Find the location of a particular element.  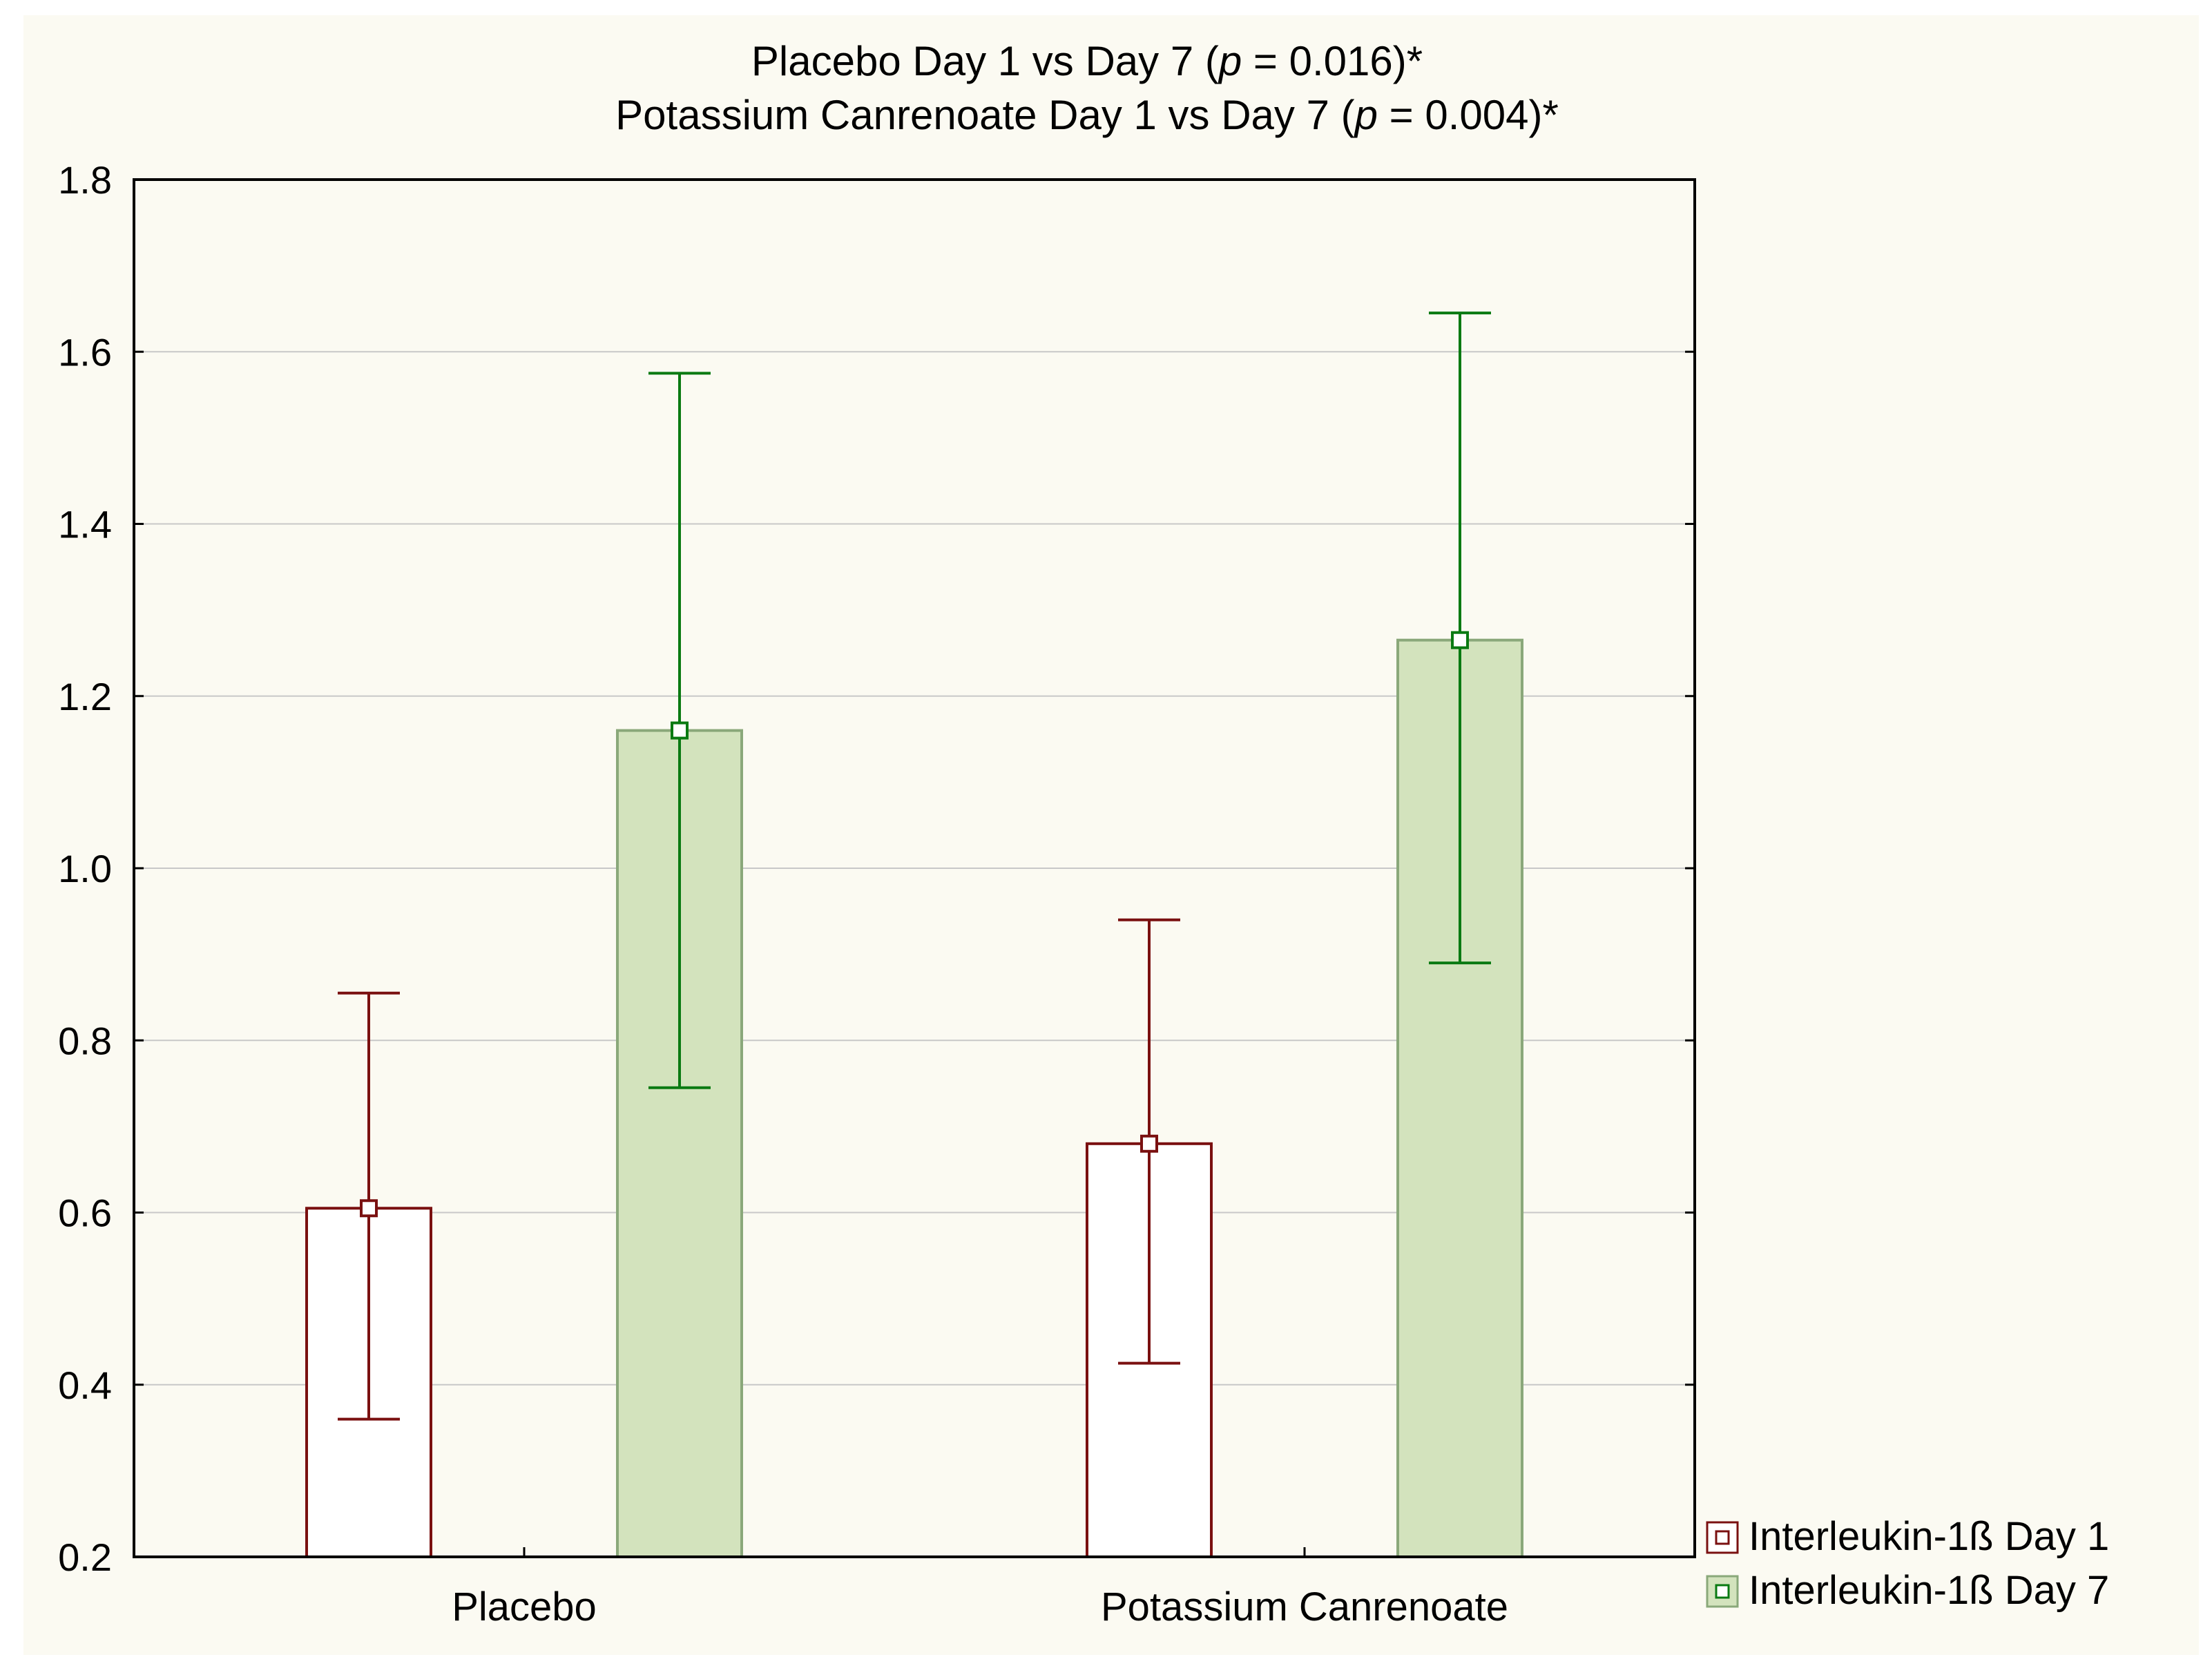

y-tick-label: 1.0 is located at coordinates (85, 868).